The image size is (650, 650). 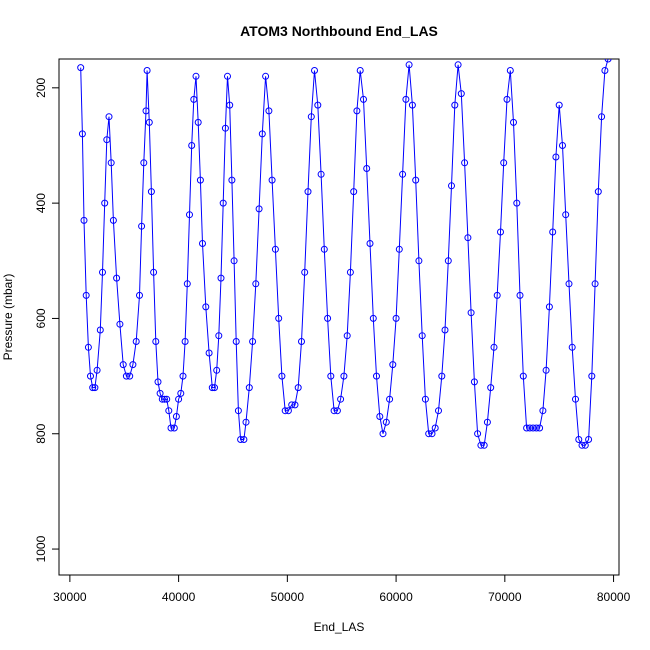 I want to click on x-axis: 30000 40000 50000 60000 70000 80000, so click(x=342, y=589).